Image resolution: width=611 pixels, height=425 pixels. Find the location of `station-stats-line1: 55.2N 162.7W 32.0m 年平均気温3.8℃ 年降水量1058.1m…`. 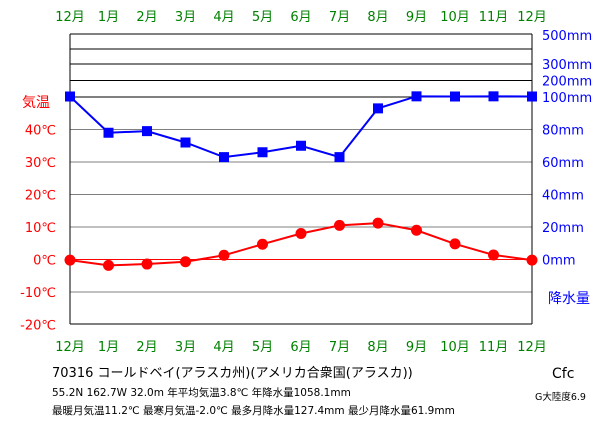

station-stats-line1: 55.2N 162.7W 32.0m 年平均気温3.8℃ 年降水量1058.1m… is located at coordinates (201, 393).